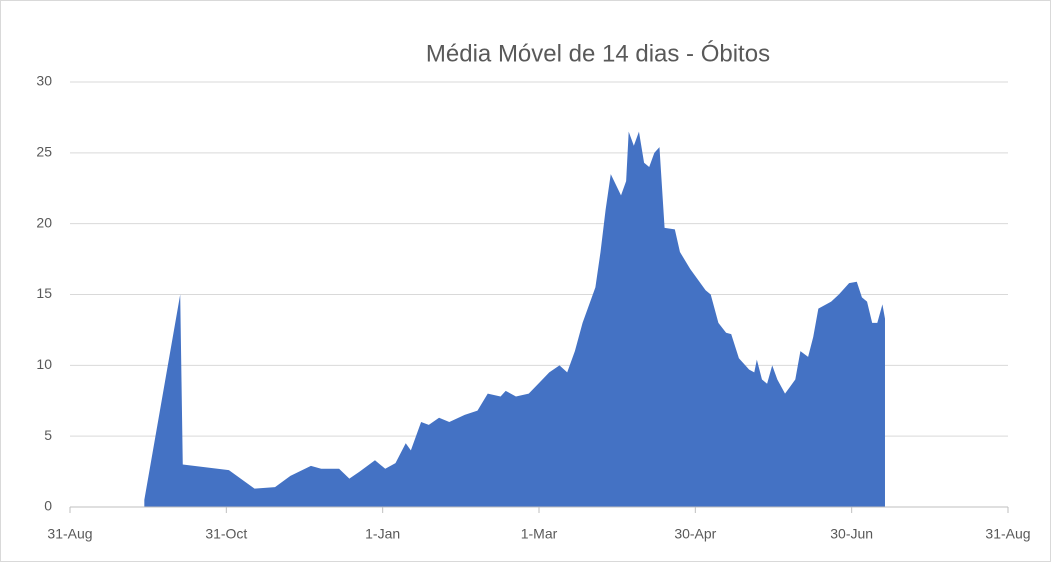  I want to click on y-tick-label: 15, so click(44, 293).